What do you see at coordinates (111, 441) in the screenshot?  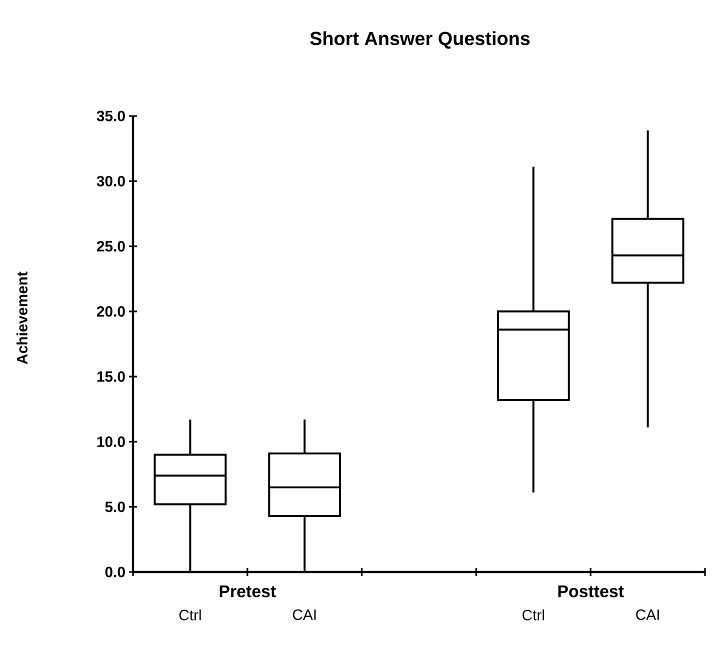 I see `y-tick-label: 10.0` at bounding box center [111, 441].